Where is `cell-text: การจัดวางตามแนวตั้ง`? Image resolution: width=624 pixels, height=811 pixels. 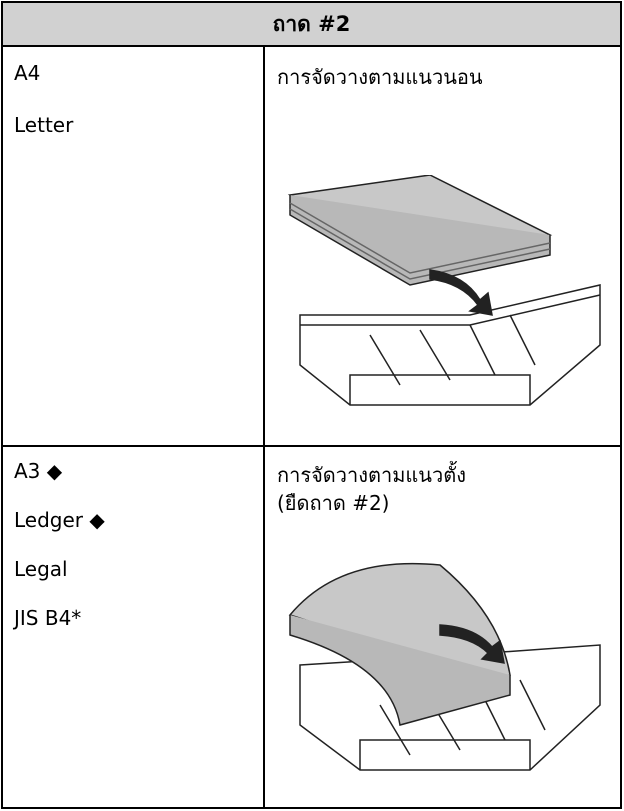
cell-text: การจัดวางตามแนวตั้ง is located at coordinates (371, 475).